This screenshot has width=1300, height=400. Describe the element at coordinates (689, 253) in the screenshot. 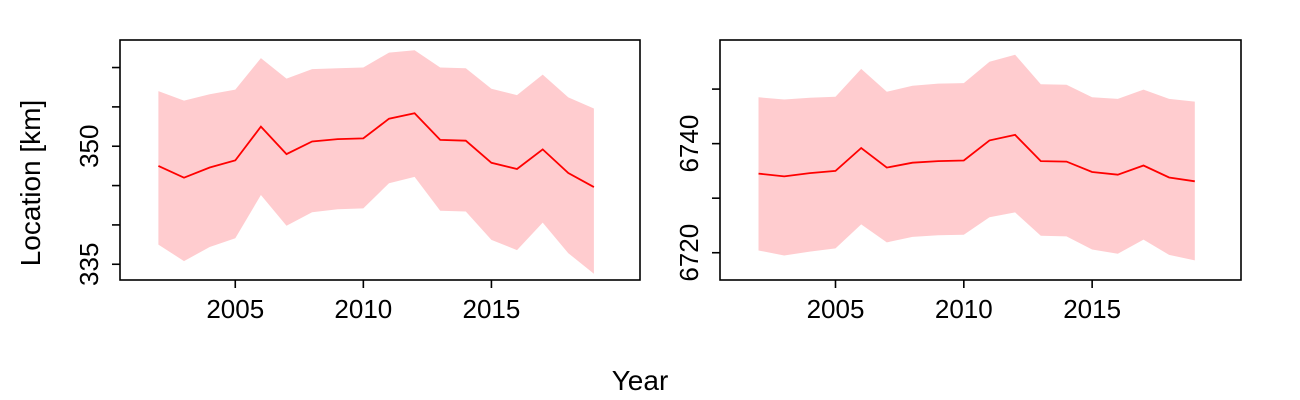

I see `y-tick-label: 6720` at that location.